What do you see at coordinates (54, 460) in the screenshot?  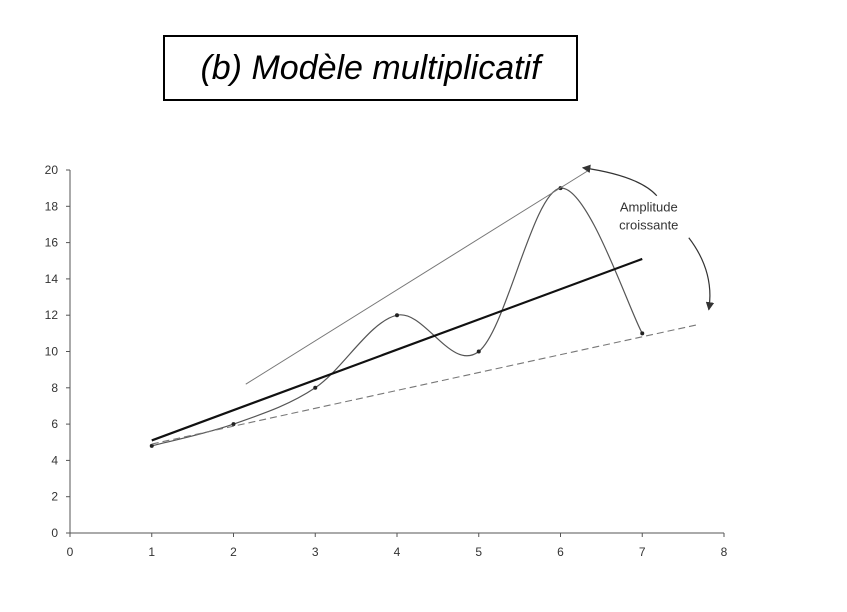 I see `y-tick-label: 4` at bounding box center [54, 460].